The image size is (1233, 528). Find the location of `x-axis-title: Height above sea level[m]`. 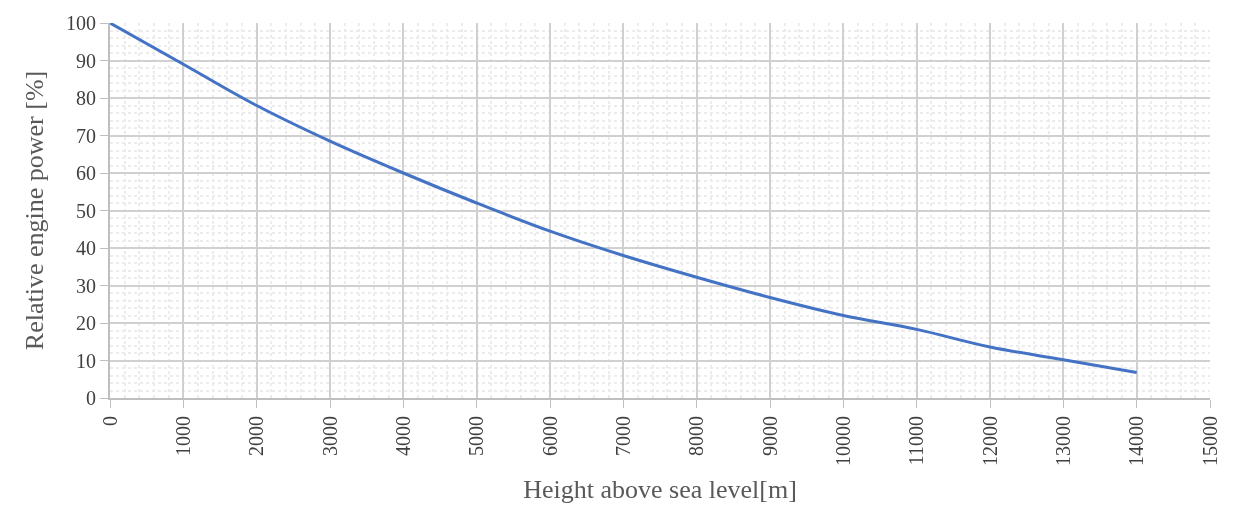

x-axis-title: Height above sea level[m] is located at coordinates (660, 490).